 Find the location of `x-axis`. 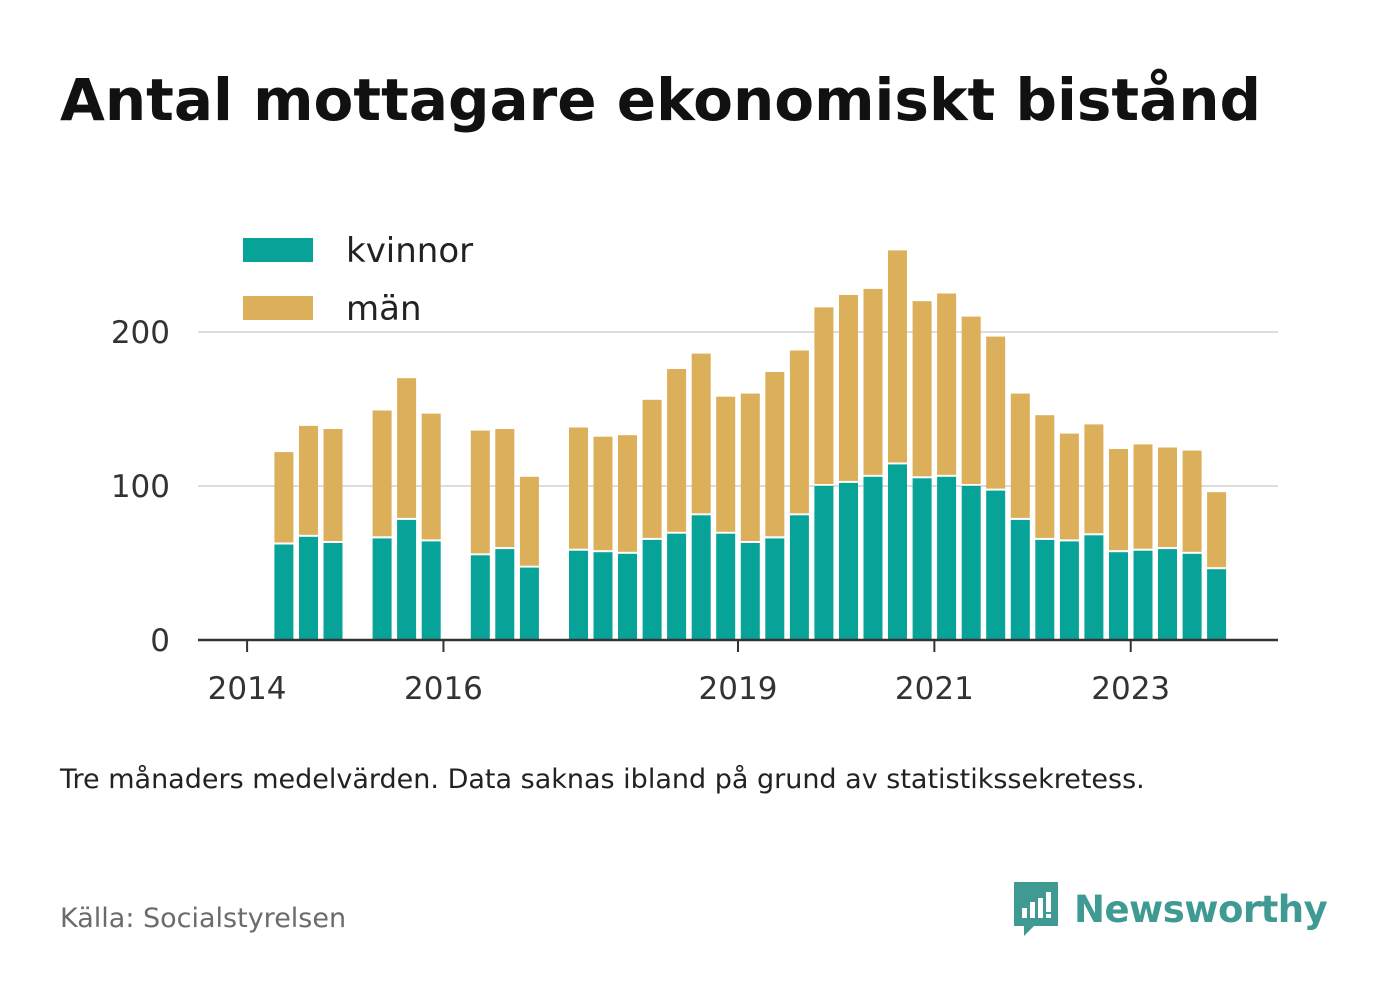

x-axis is located at coordinates (738, 645).